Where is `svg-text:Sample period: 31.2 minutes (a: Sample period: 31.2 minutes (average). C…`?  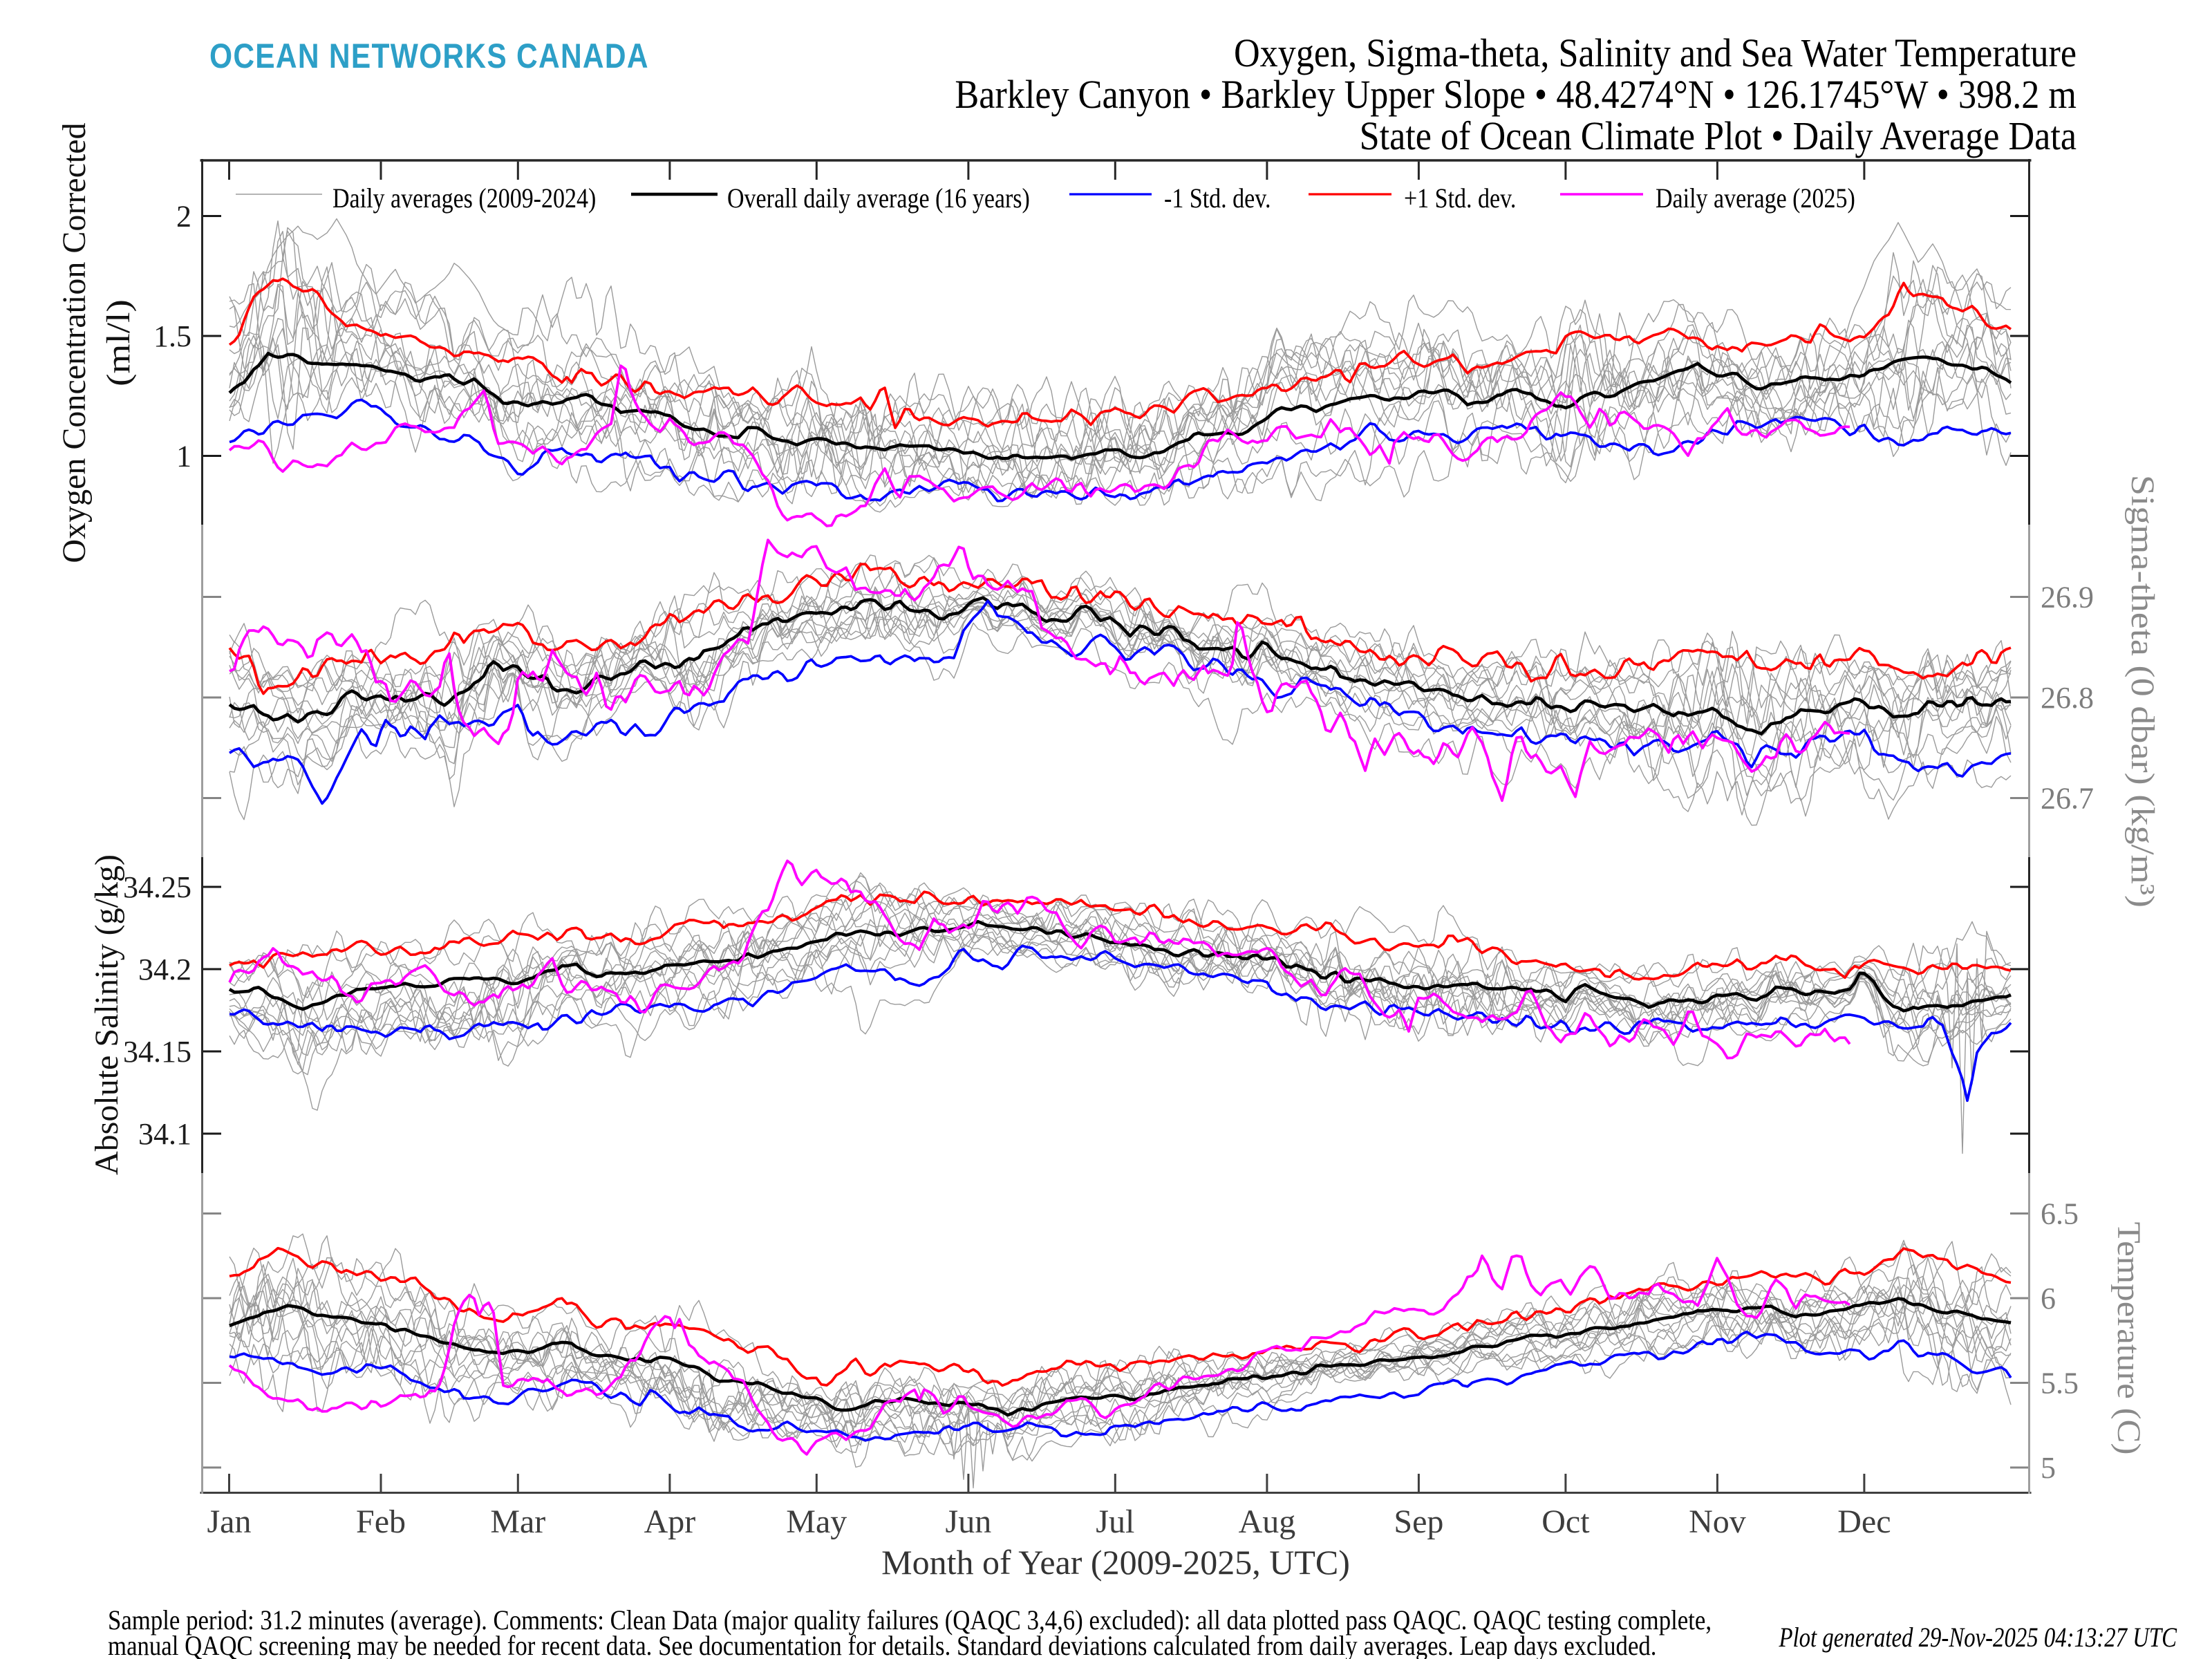
svg-text:Sample period: 31.2 minutes (a: Sample period: 31.2 minutes (average). C… is located at coordinates (910, 1621).